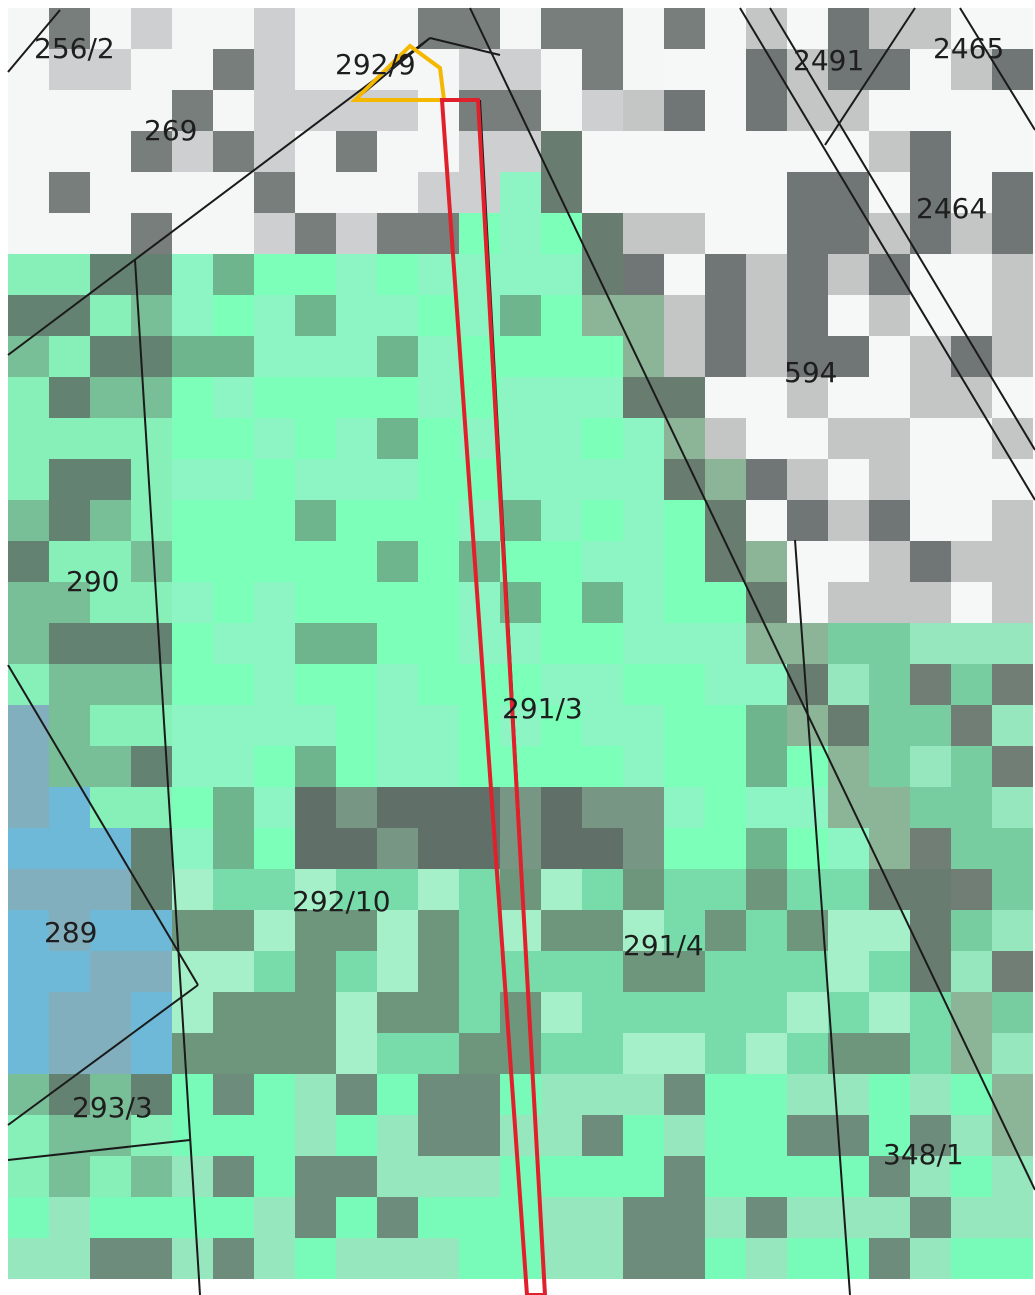 This screenshot has height=1295, width=1035. I want to click on highlighted-parcel-strip, so click(493, 696).